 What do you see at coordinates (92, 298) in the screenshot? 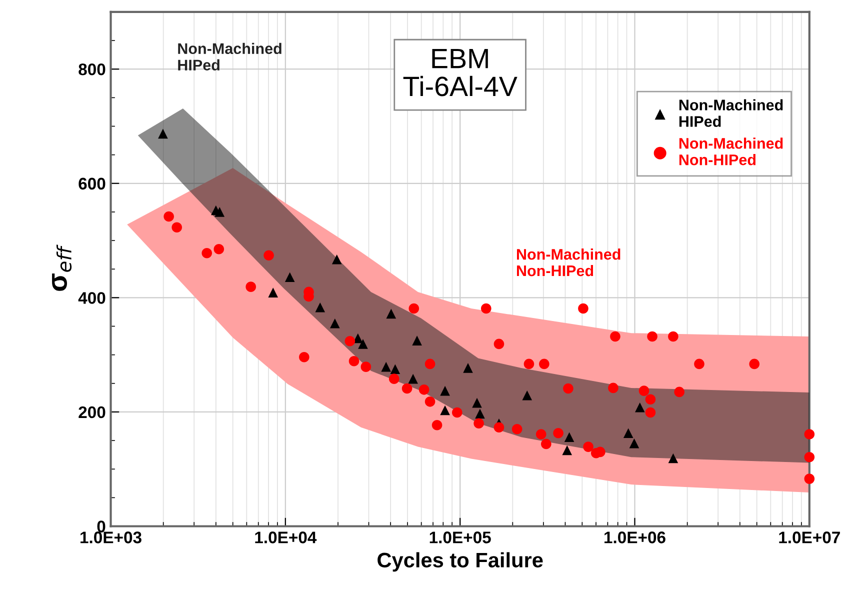
I see `y-tick-label: 400` at bounding box center [92, 298].